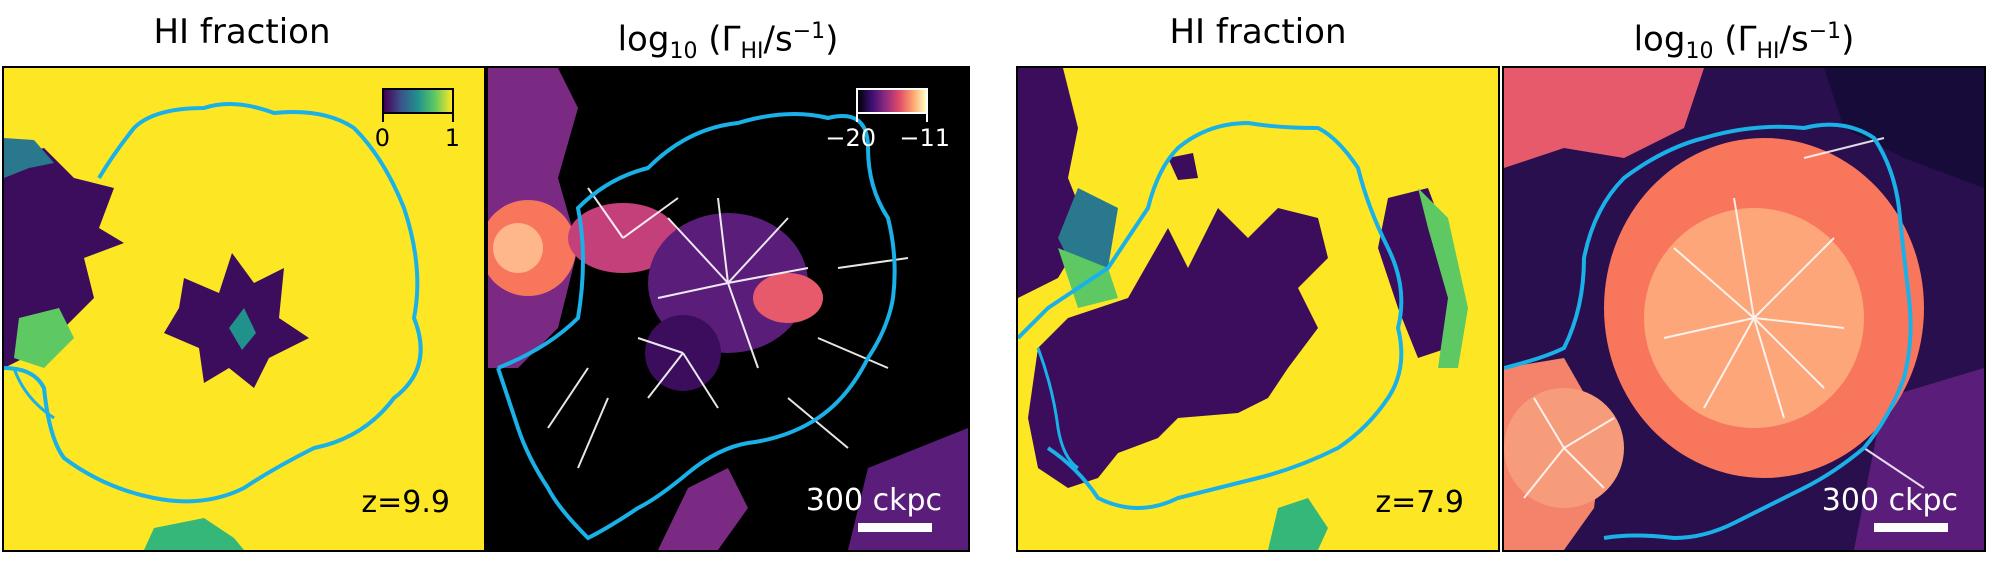  Describe the element at coordinates (452, 138) in the screenshot. I see `colorbar-max-label: 1` at that location.